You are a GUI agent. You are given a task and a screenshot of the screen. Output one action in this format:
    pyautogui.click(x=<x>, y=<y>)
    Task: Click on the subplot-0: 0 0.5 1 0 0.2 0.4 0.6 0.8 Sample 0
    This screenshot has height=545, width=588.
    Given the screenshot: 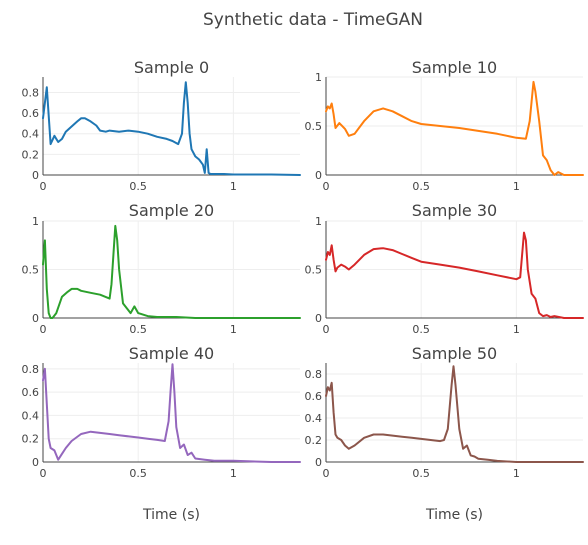 What is the action you would take?
    pyautogui.click(x=161, y=125)
    